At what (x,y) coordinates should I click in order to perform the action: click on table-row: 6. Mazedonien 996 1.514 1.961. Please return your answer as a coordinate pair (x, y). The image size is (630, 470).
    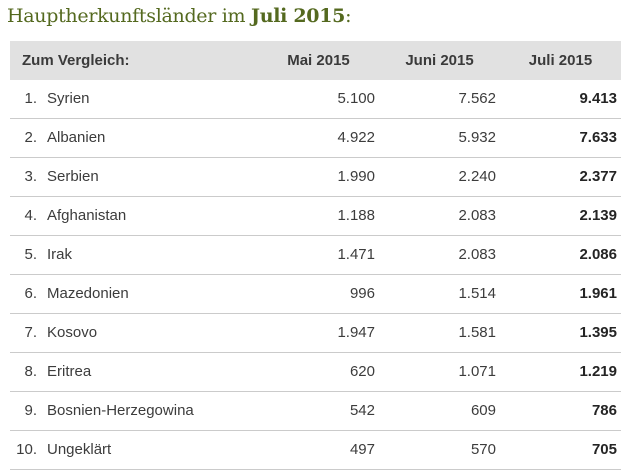
    Looking at the image, I should click on (315, 294).